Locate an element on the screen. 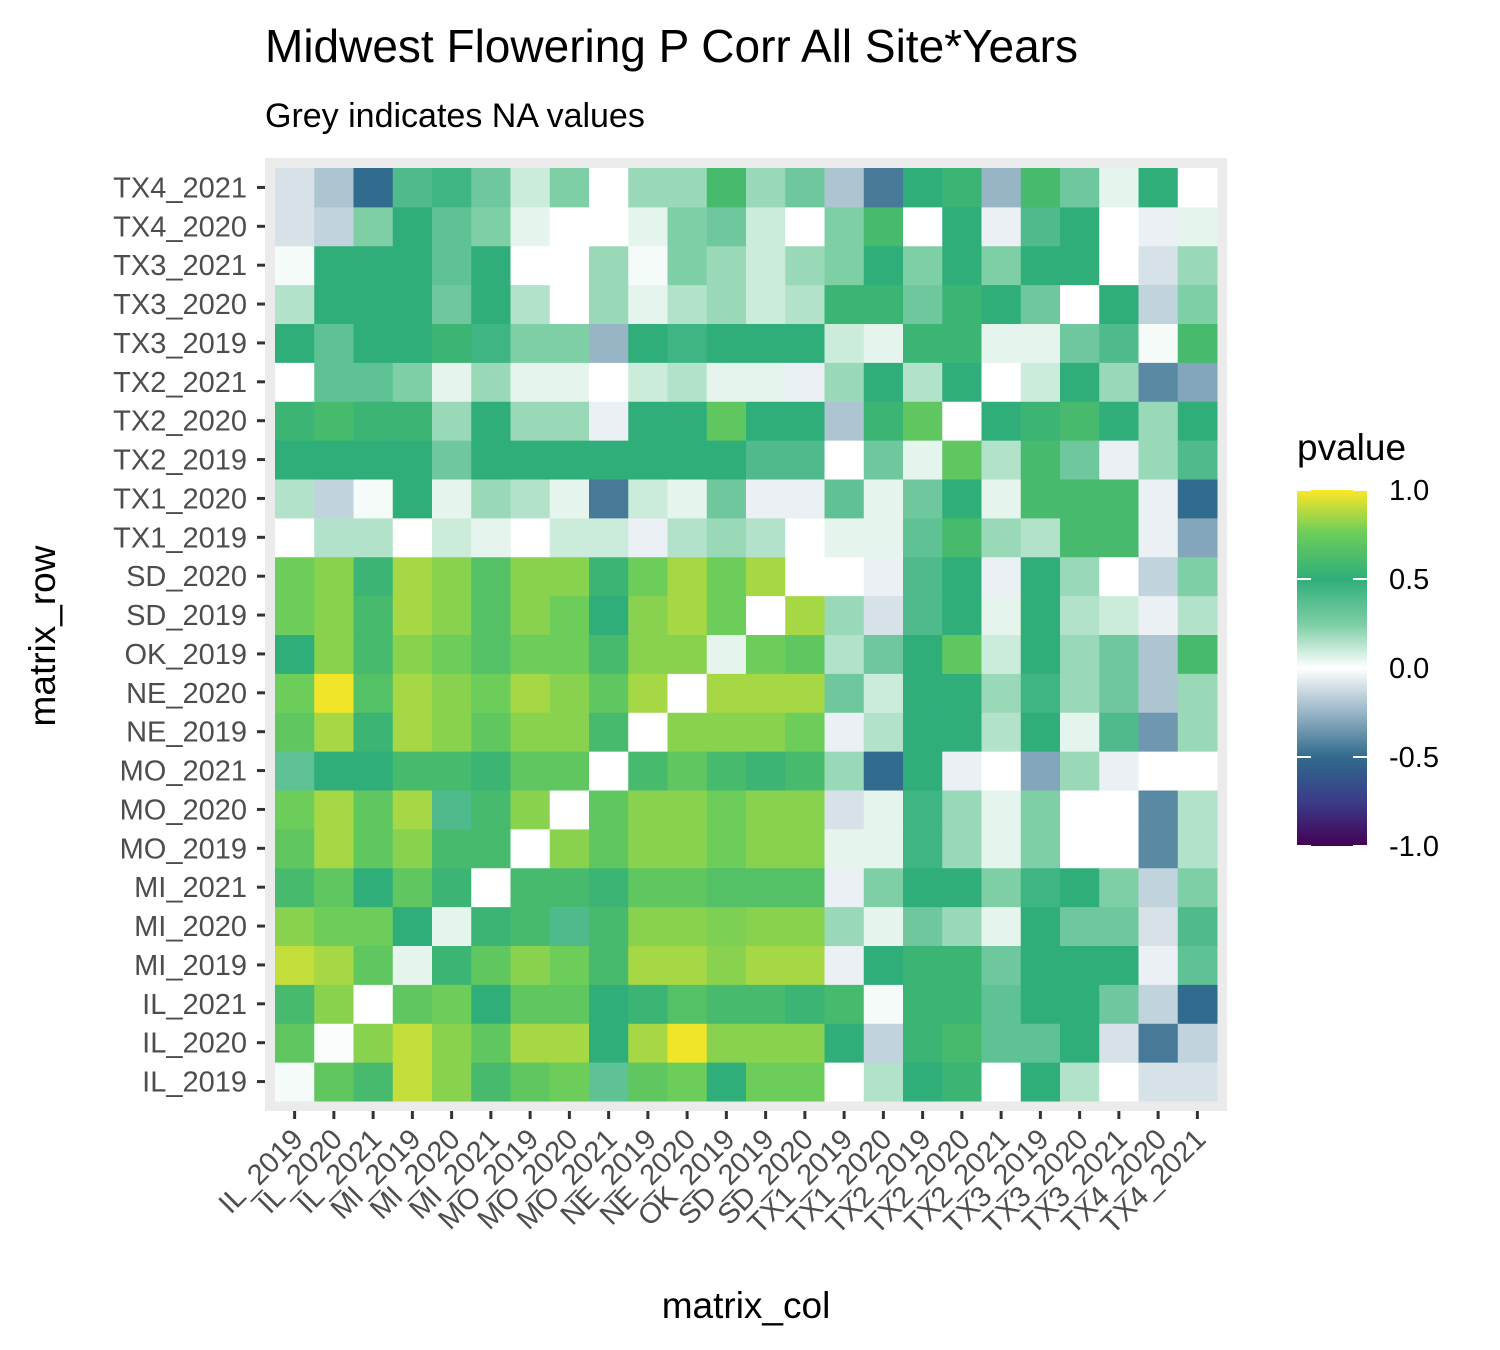 This screenshot has width=1500, height=1350. y-tick-label: NE_2019 is located at coordinates (186, 733).